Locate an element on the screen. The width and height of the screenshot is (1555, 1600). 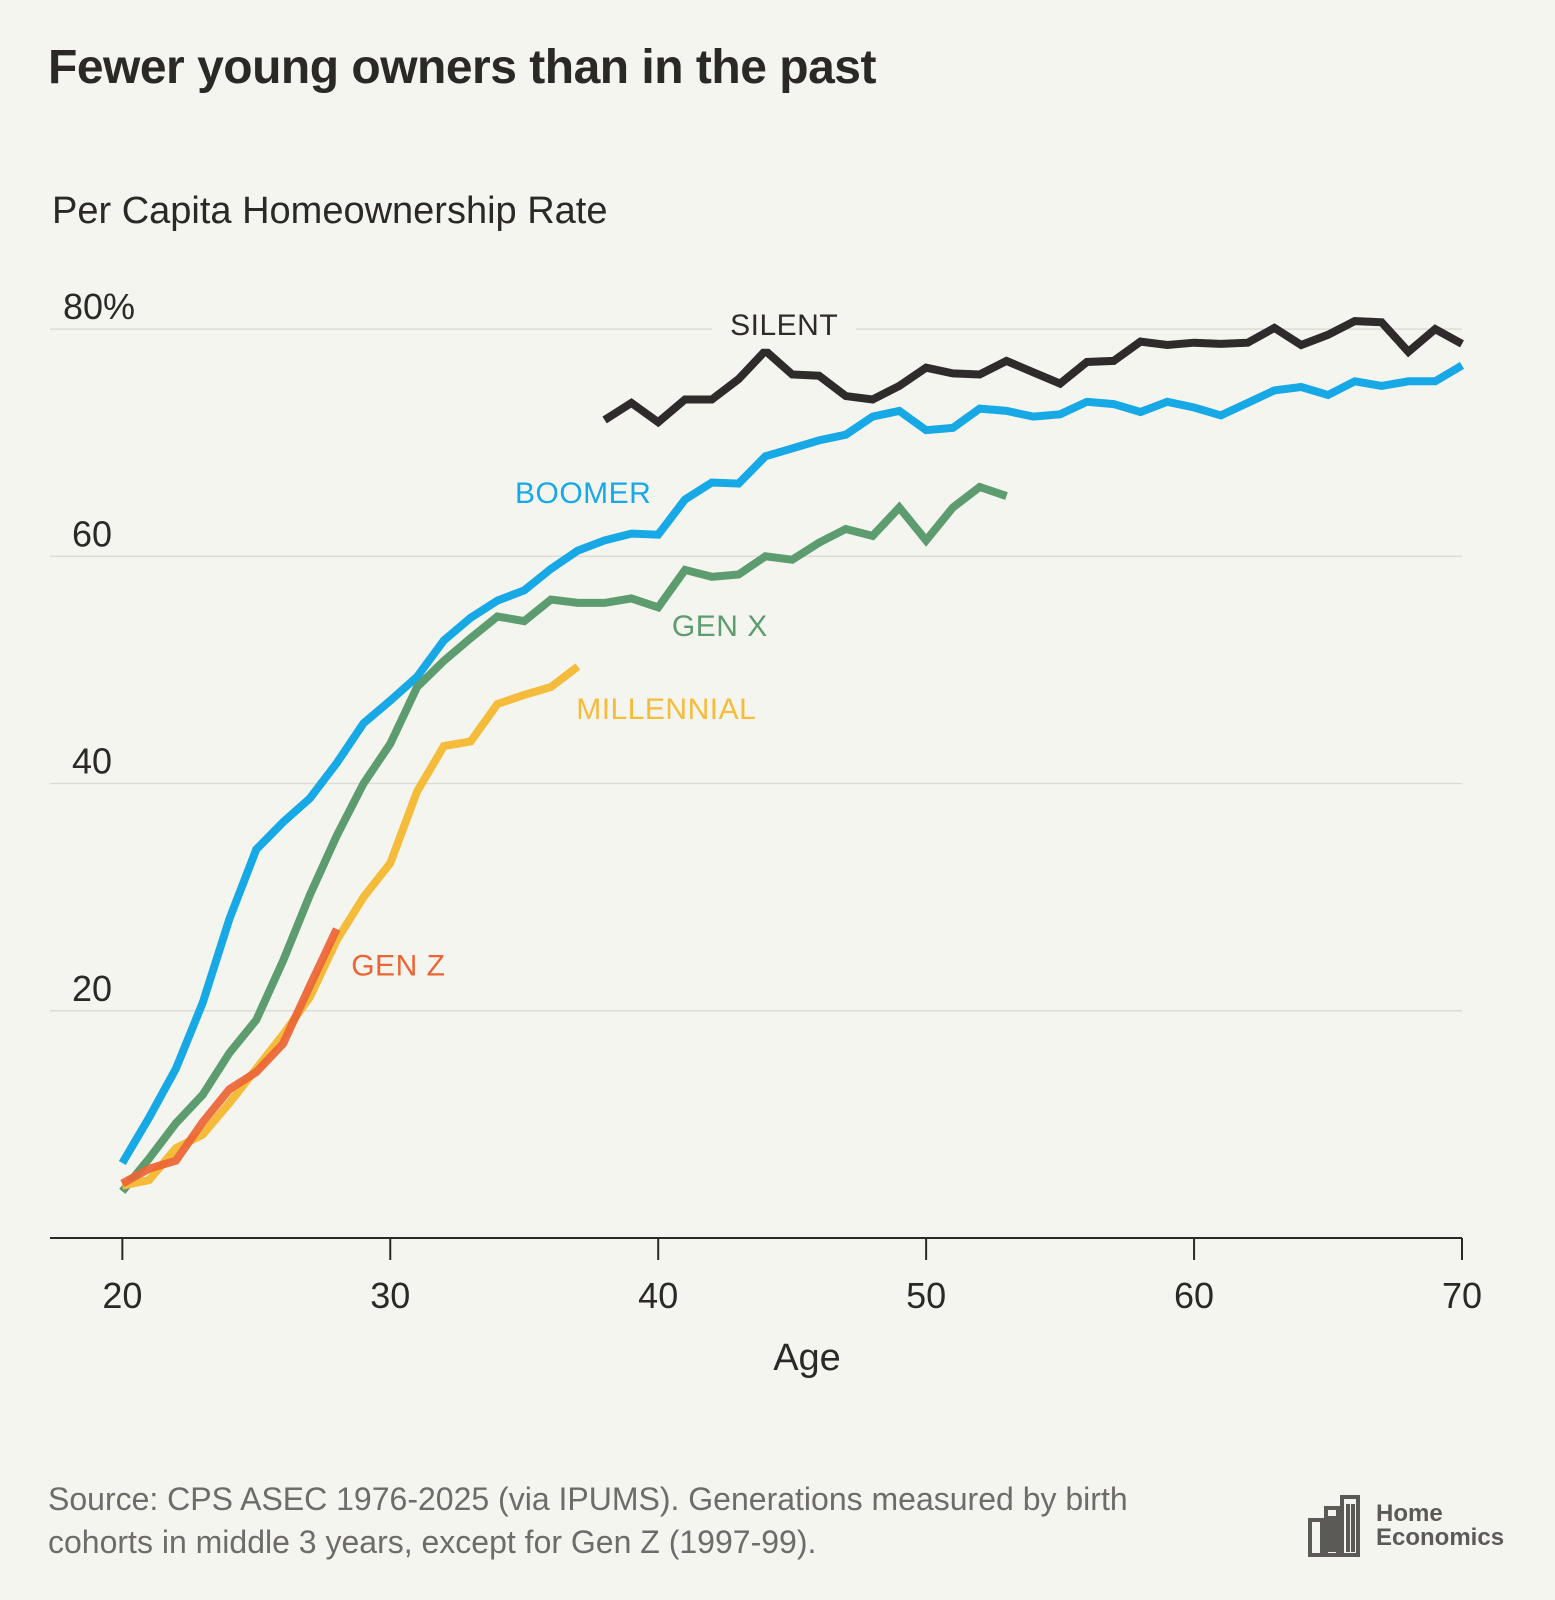
series-label-millennial: MILLENNIAL is located at coordinates (666, 709).